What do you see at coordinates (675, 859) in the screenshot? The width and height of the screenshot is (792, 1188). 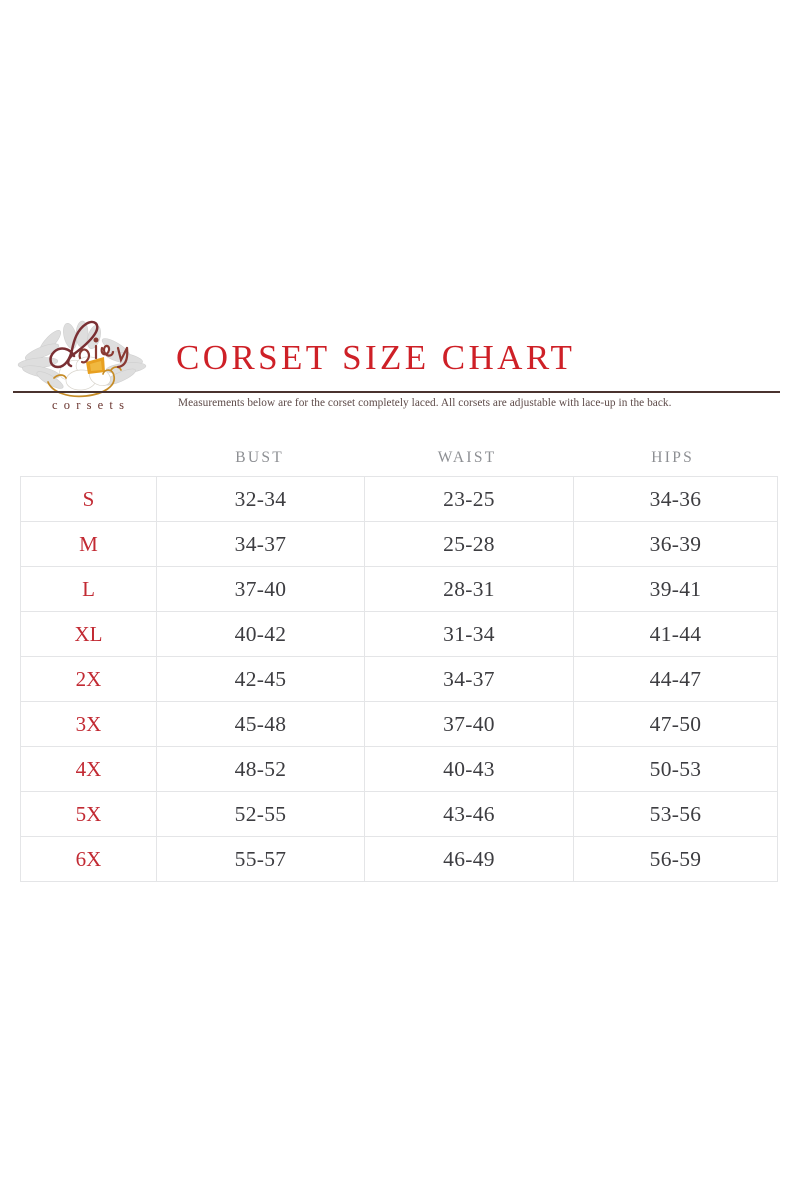 I see `hips-value: 56-59` at bounding box center [675, 859].